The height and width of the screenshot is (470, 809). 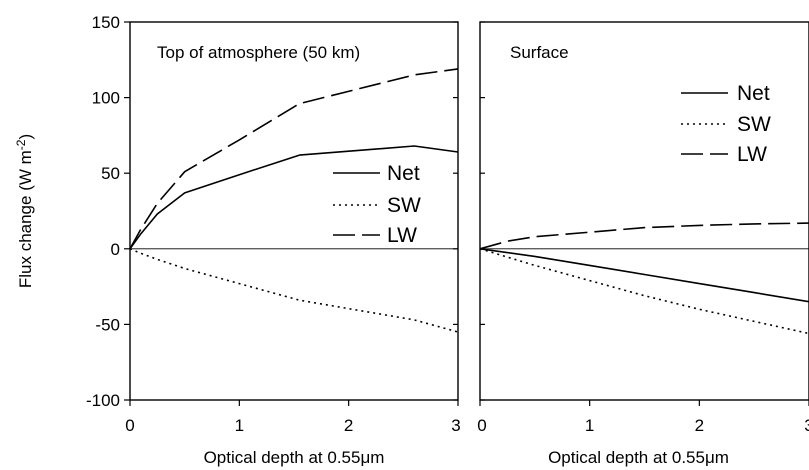 I want to click on y-tick-label: 100, so click(x=106, y=98).